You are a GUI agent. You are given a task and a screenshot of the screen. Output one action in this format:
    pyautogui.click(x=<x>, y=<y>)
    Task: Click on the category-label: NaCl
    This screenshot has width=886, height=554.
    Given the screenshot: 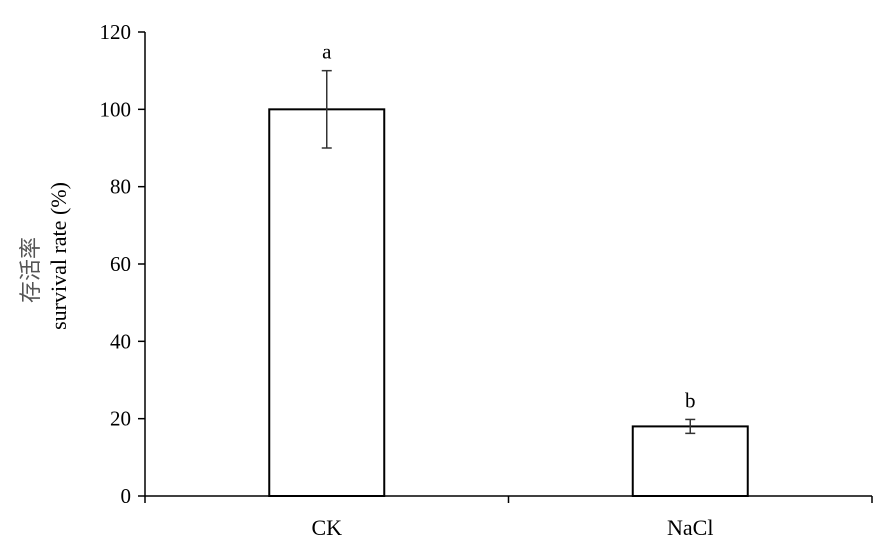 What is the action you would take?
    pyautogui.click(x=690, y=527)
    